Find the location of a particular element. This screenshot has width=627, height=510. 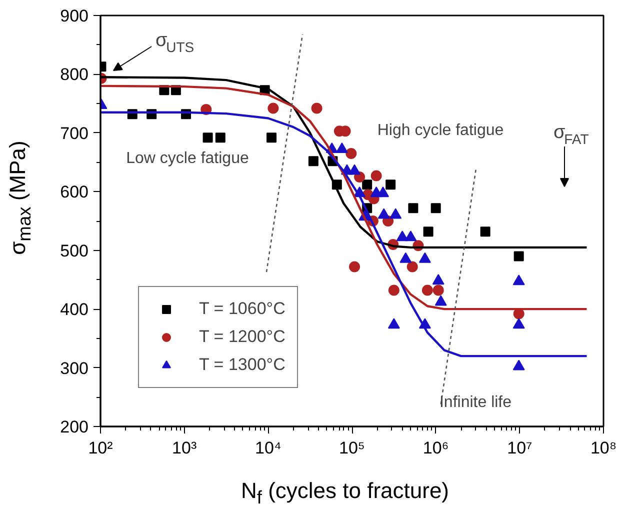

x-tick-label: 10⁴ is located at coordinates (268, 448).